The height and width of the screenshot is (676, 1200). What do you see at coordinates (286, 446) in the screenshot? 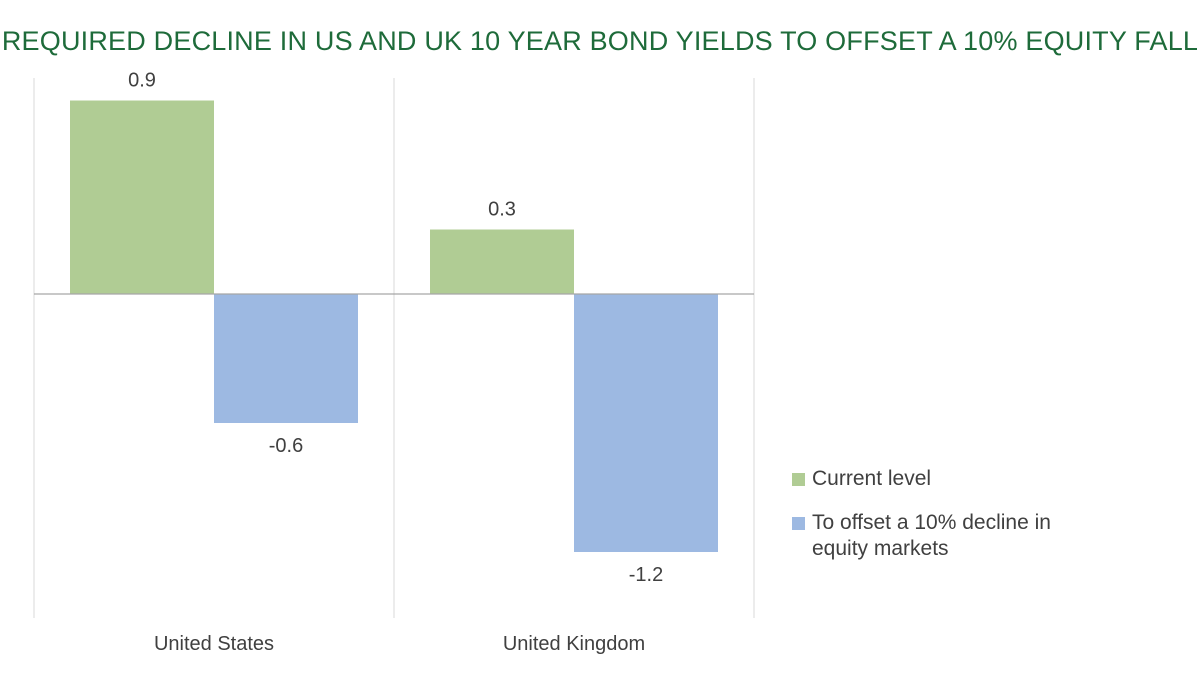
I see `data-label: -0.6` at bounding box center [286, 446].